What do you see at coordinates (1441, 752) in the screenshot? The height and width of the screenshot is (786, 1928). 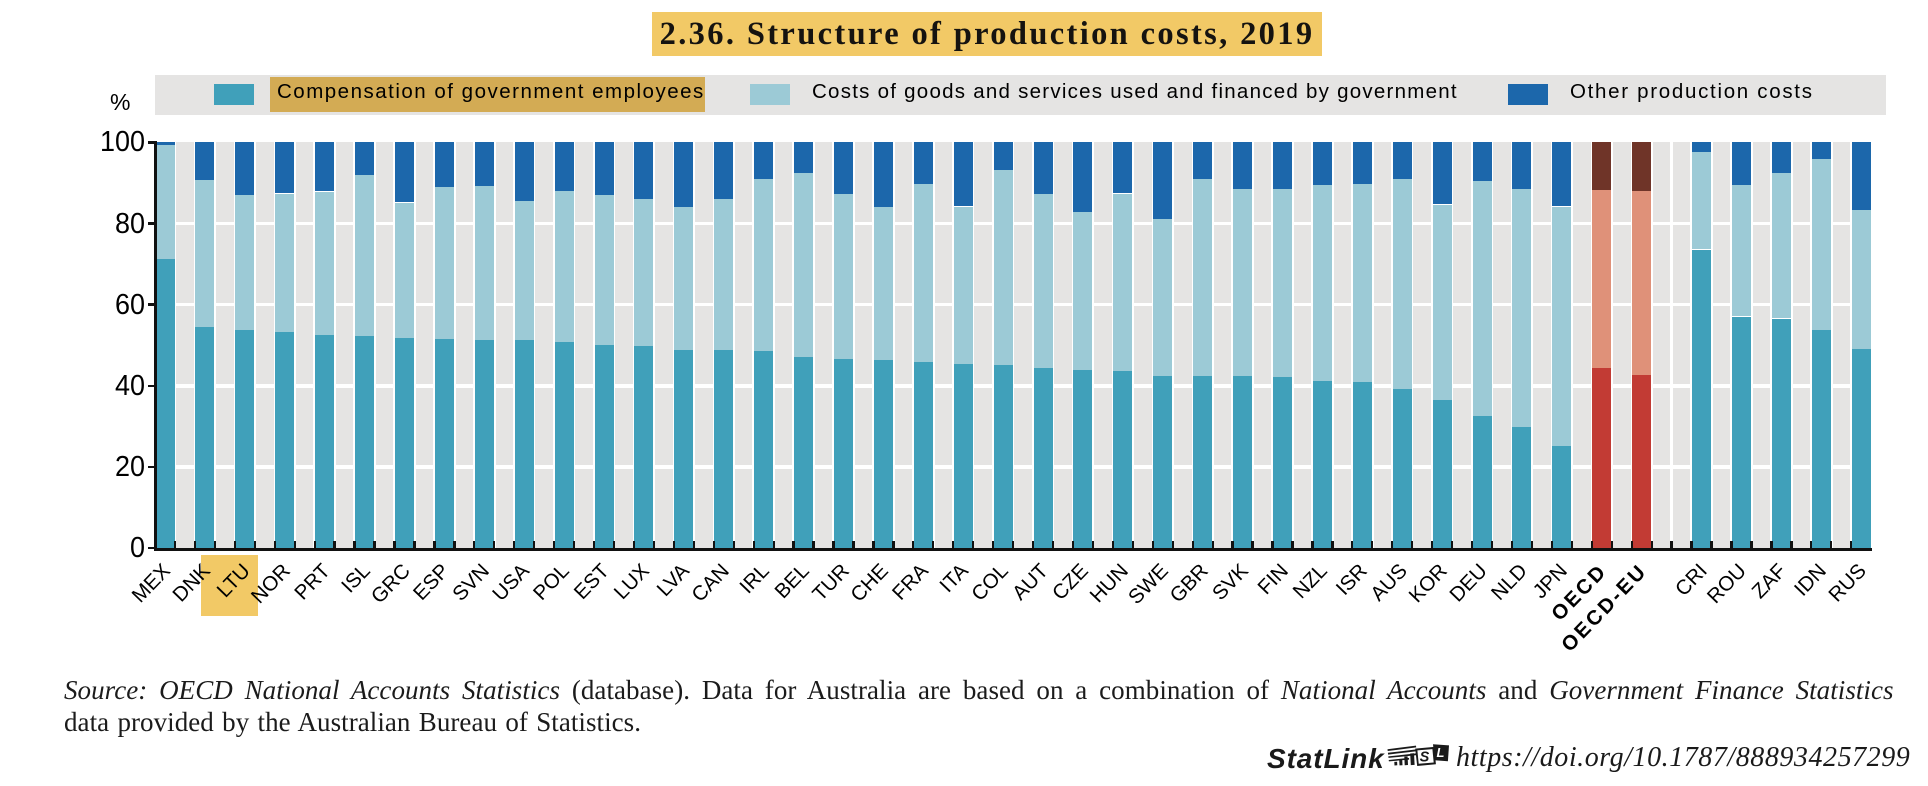 I see `svg-text: L` at bounding box center [1441, 752].